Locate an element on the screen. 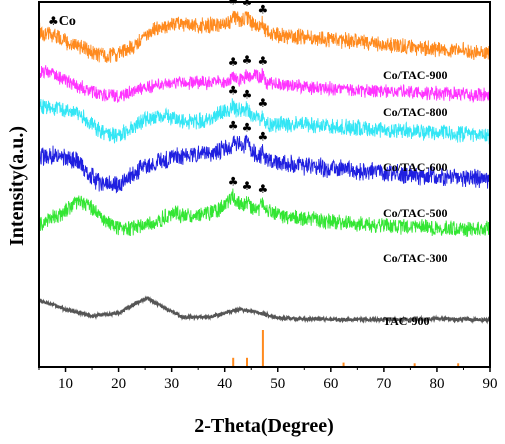 This screenshot has height=444, width=505. series-label-co-tac-300: Co/TAC-300 is located at coordinates (415, 258).